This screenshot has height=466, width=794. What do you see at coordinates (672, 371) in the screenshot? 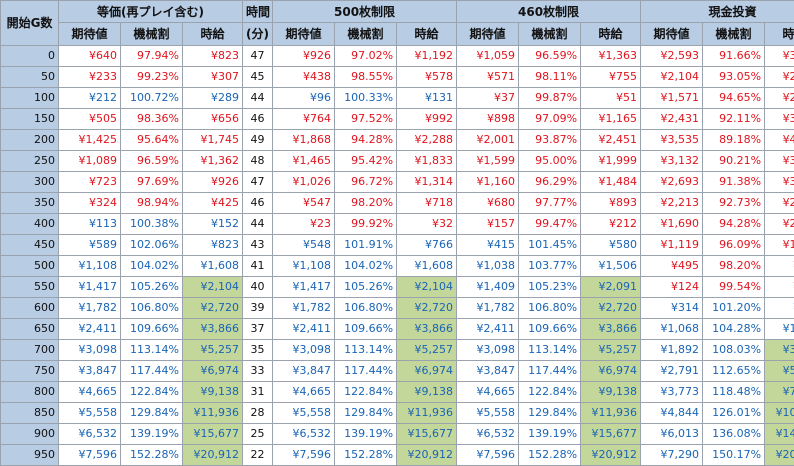
I see `cash-expected-cell: ¥2,791` at bounding box center [672, 371].